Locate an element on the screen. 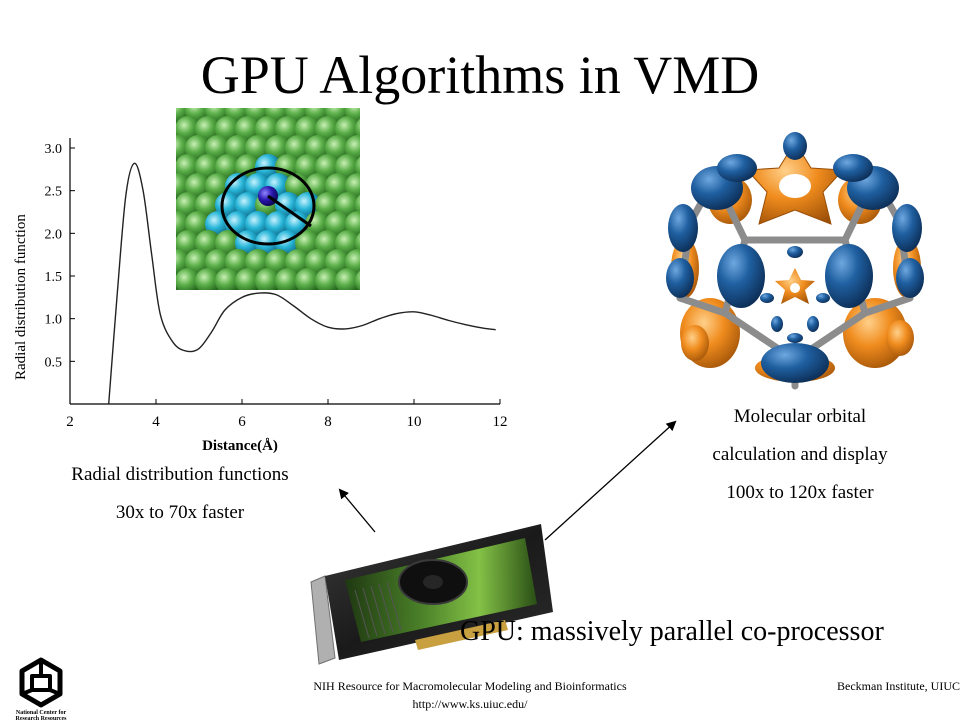 The image size is (960, 720). gpu-card-image is located at coordinates (431, 594).